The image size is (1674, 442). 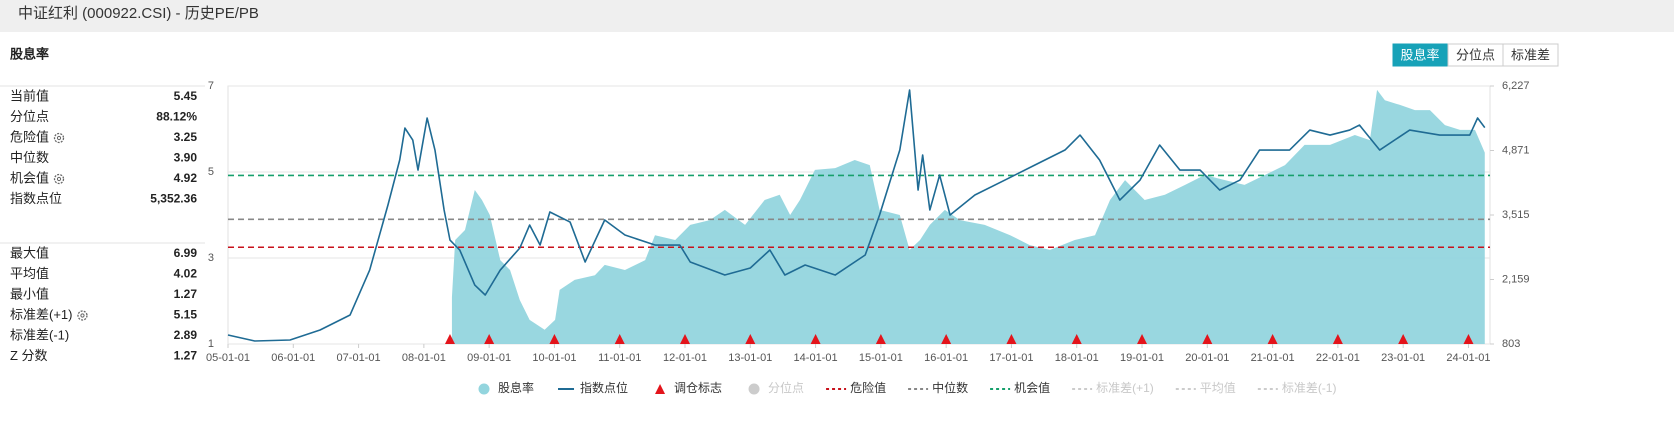 What do you see at coordinates (36, 198) in the screenshot?
I see `stat-label: 指数点位` at bounding box center [36, 198].